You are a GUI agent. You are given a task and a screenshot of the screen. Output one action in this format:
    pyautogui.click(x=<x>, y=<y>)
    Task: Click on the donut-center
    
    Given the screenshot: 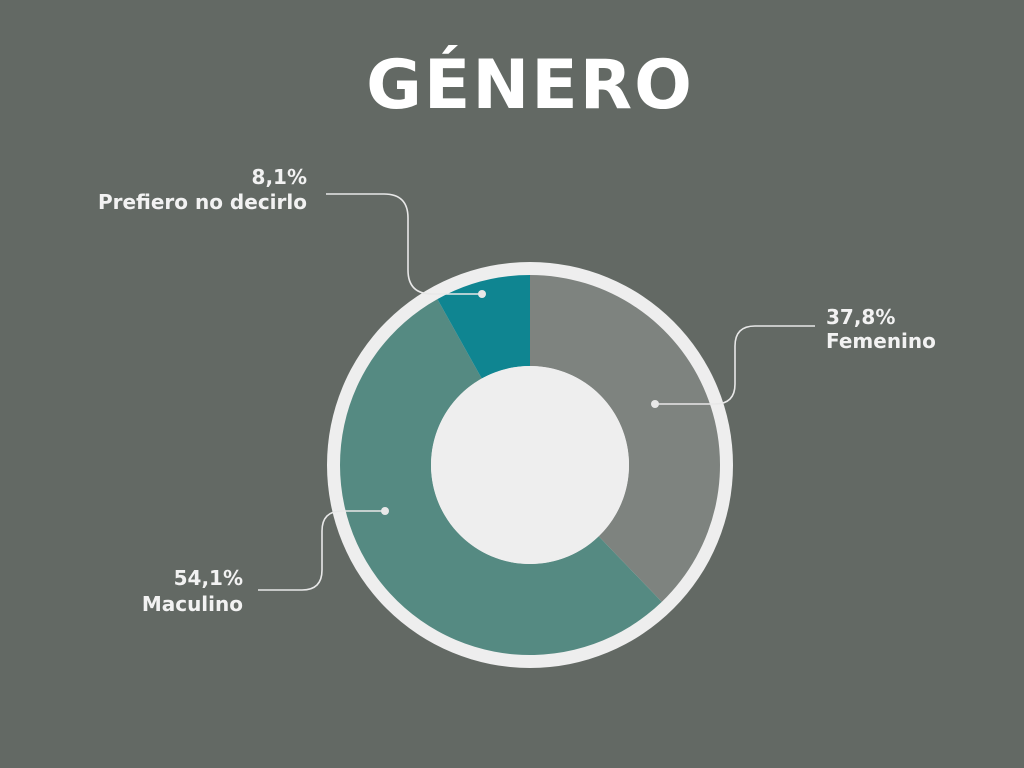 What is the action you would take?
    pyautogui.click(x=530, y=465)
    